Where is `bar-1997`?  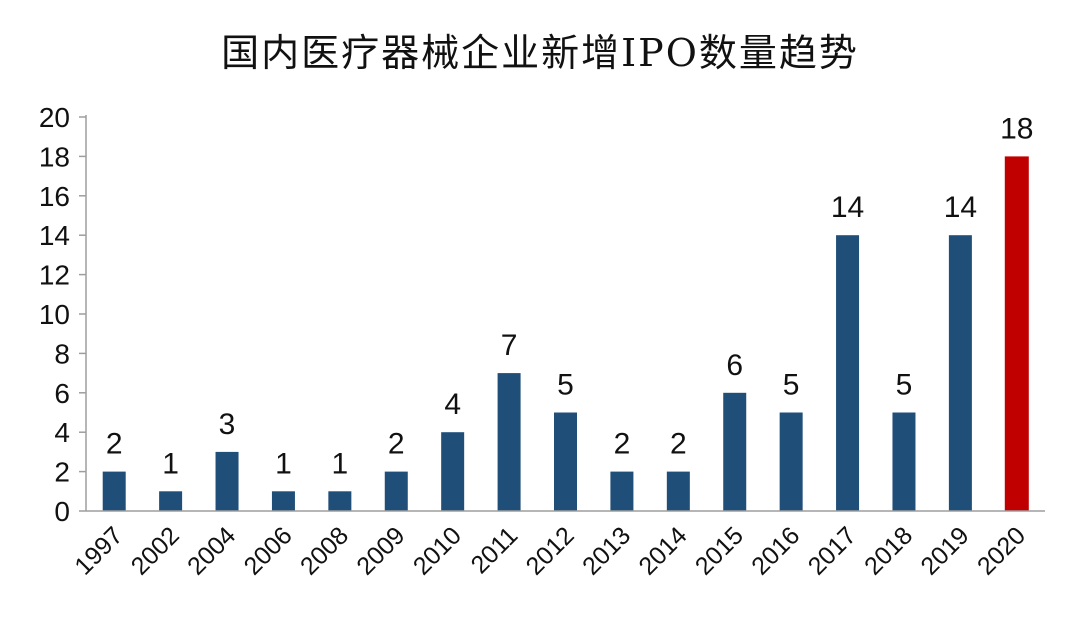
bar-1997 is located at coordinates (114, 491).